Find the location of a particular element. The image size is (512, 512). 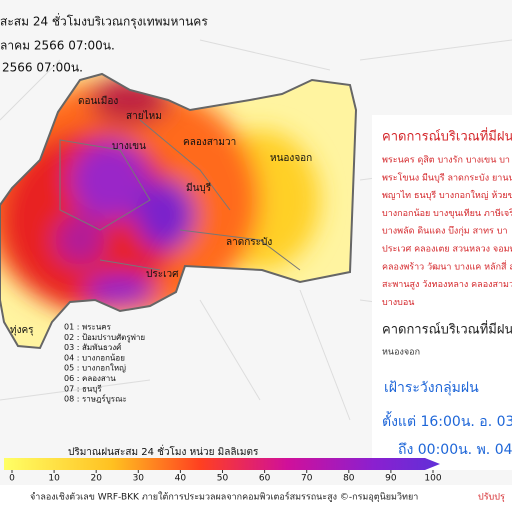

colorbar-tick-label: 40 is located at coordinates (181, 479).